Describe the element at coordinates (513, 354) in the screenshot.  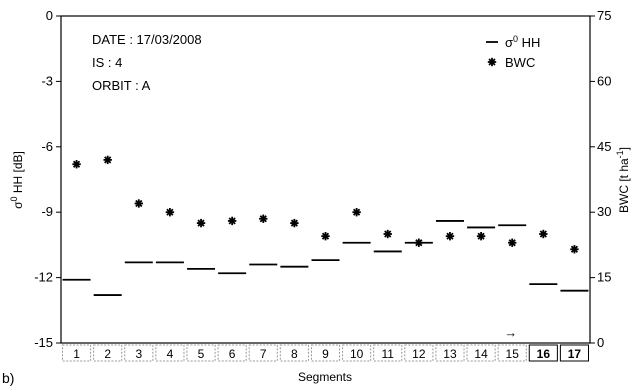
I see `segment-label: 15` at that location.